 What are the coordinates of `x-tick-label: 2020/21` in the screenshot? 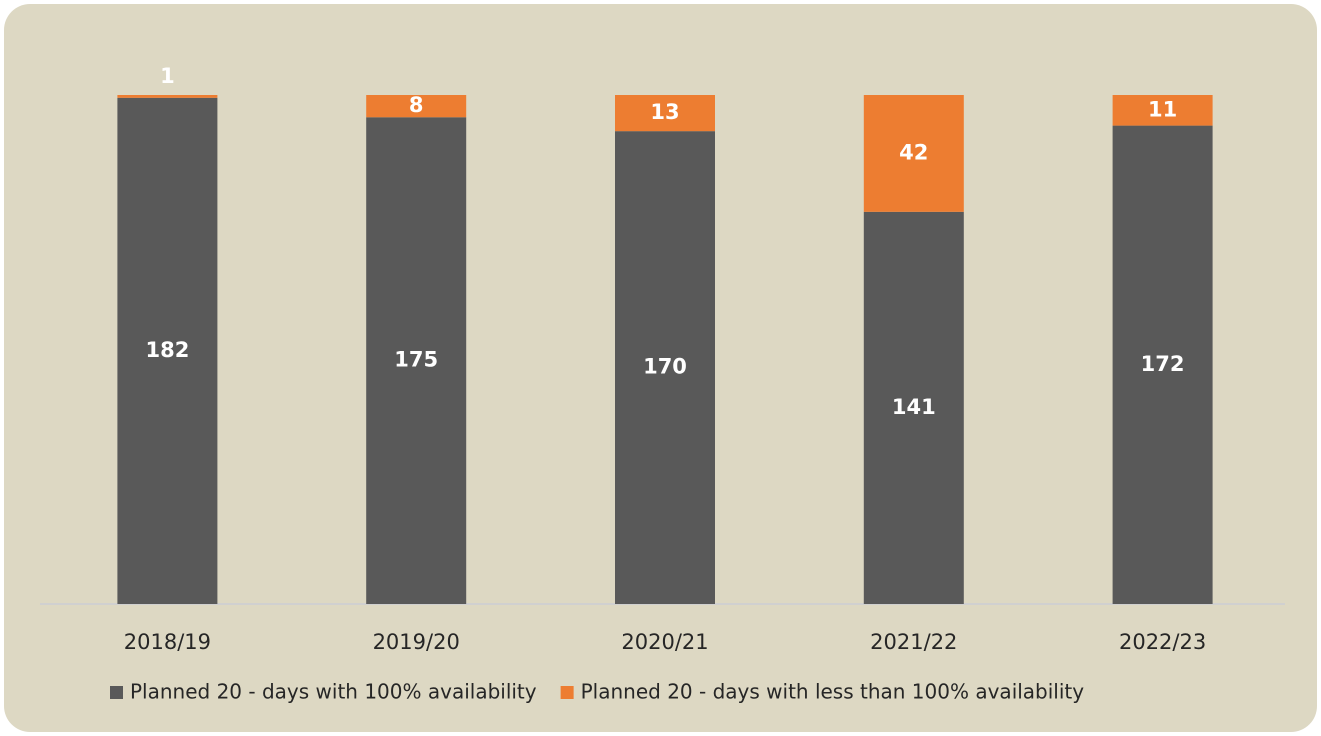 It's located at (664, 642).